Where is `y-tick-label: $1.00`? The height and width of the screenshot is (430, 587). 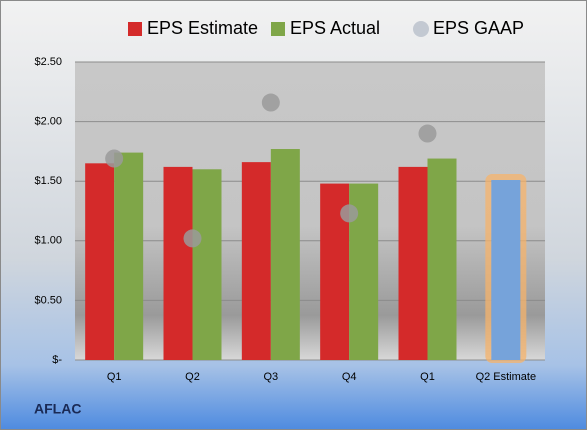
y-tick-label: $1.00 is located at coordinates (48, 241).